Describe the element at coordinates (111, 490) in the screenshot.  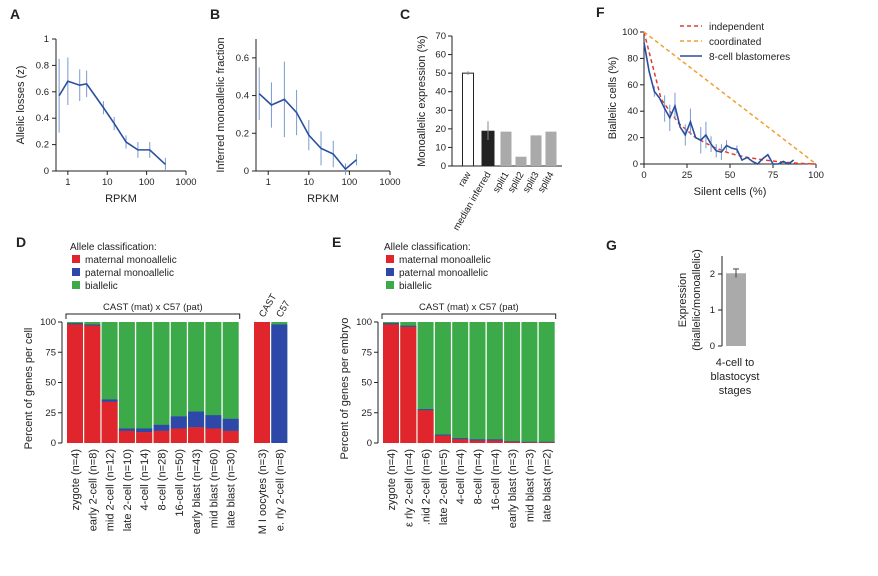
I see `category-label-d: mid 2-cell (n=12)` at that location.